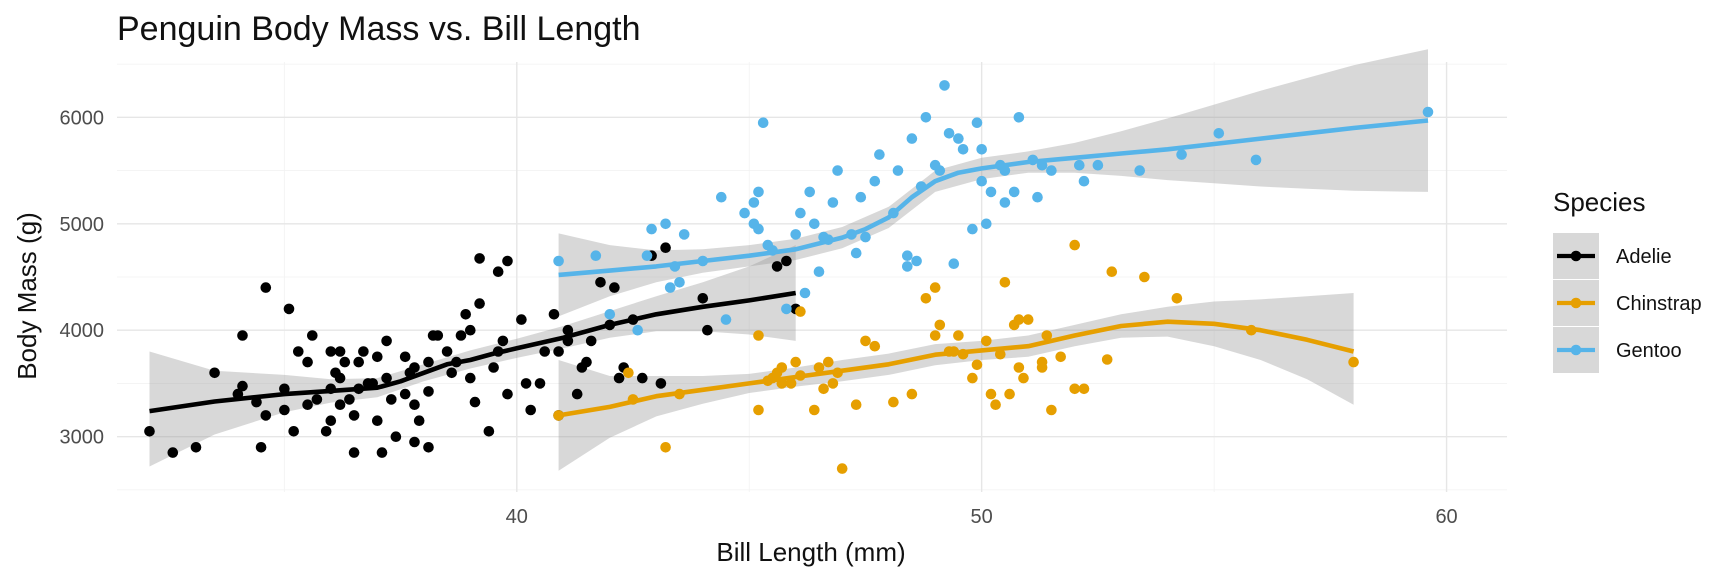  I want to click on legend: Species Adelie Chinstrap Gentoo, so click(1627, 280).